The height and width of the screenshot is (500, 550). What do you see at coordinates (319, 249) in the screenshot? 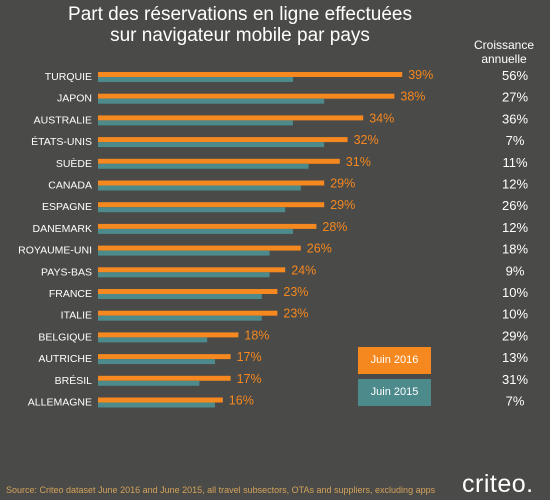
I see `value-label-juin-2016: 26%` at bounding box center [319, 249].